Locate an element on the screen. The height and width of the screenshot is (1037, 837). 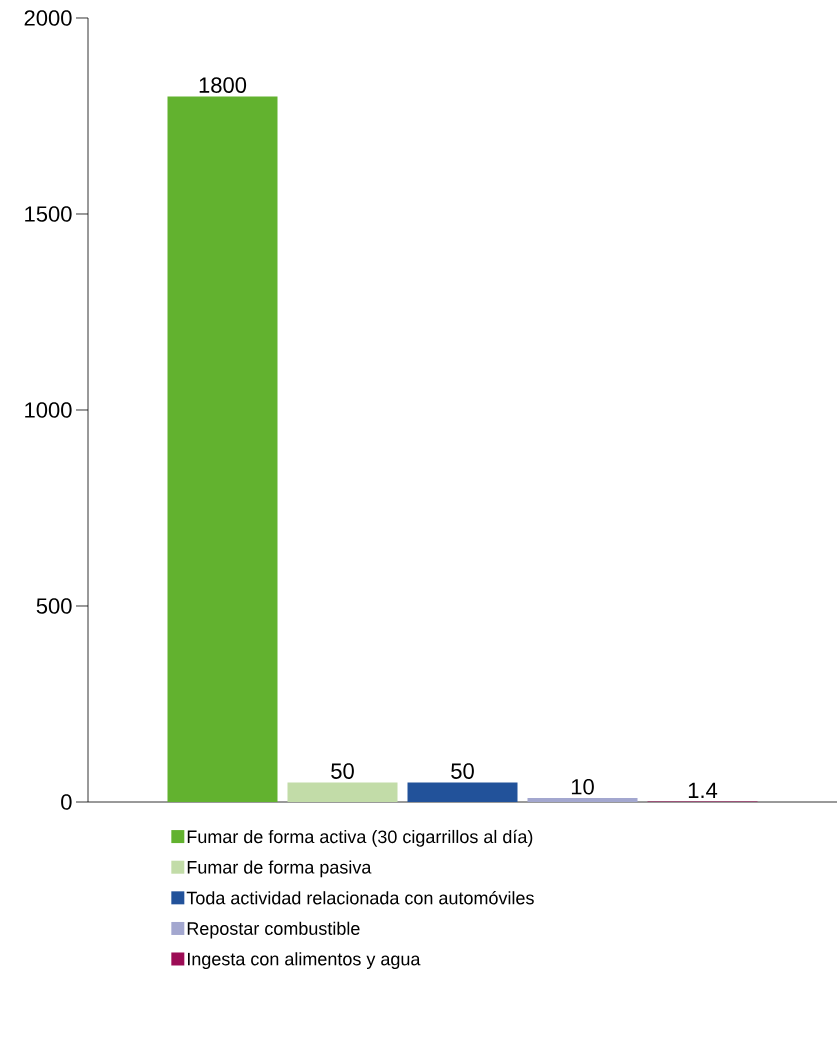
y-tick-label: 500 is located at coordinates (54, 606).